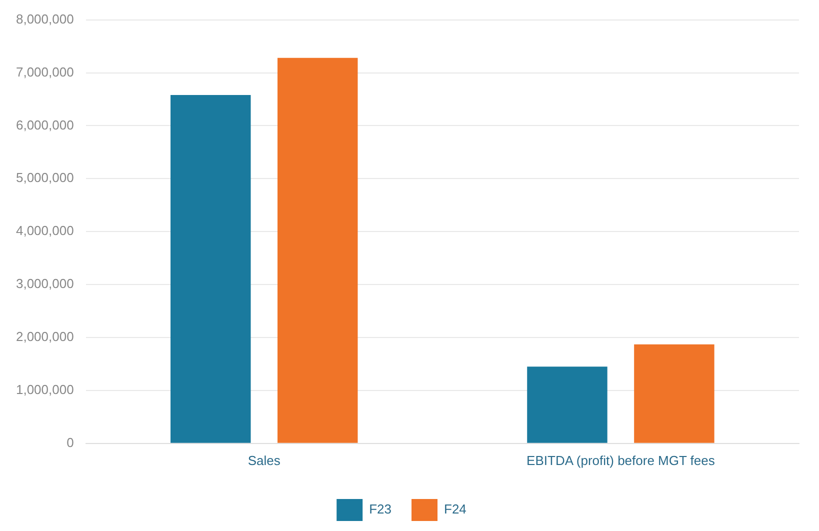  What do you see at coordinates (264, 460) in the screenshot?
I see `x-tick-label: Sales` at bounding box center [264, 460].